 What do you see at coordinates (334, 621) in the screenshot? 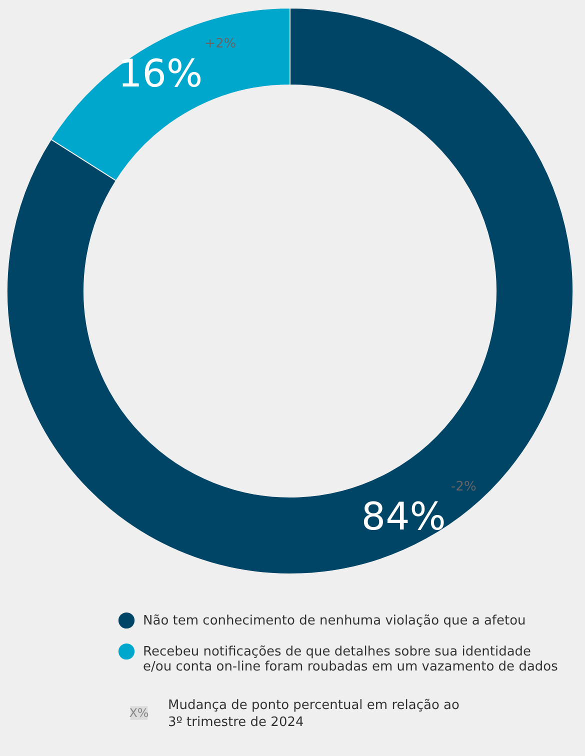
I see `legend-label: Não tem conhecimento de nenhuma violação que a afetou` at bounding box center [334, 621].